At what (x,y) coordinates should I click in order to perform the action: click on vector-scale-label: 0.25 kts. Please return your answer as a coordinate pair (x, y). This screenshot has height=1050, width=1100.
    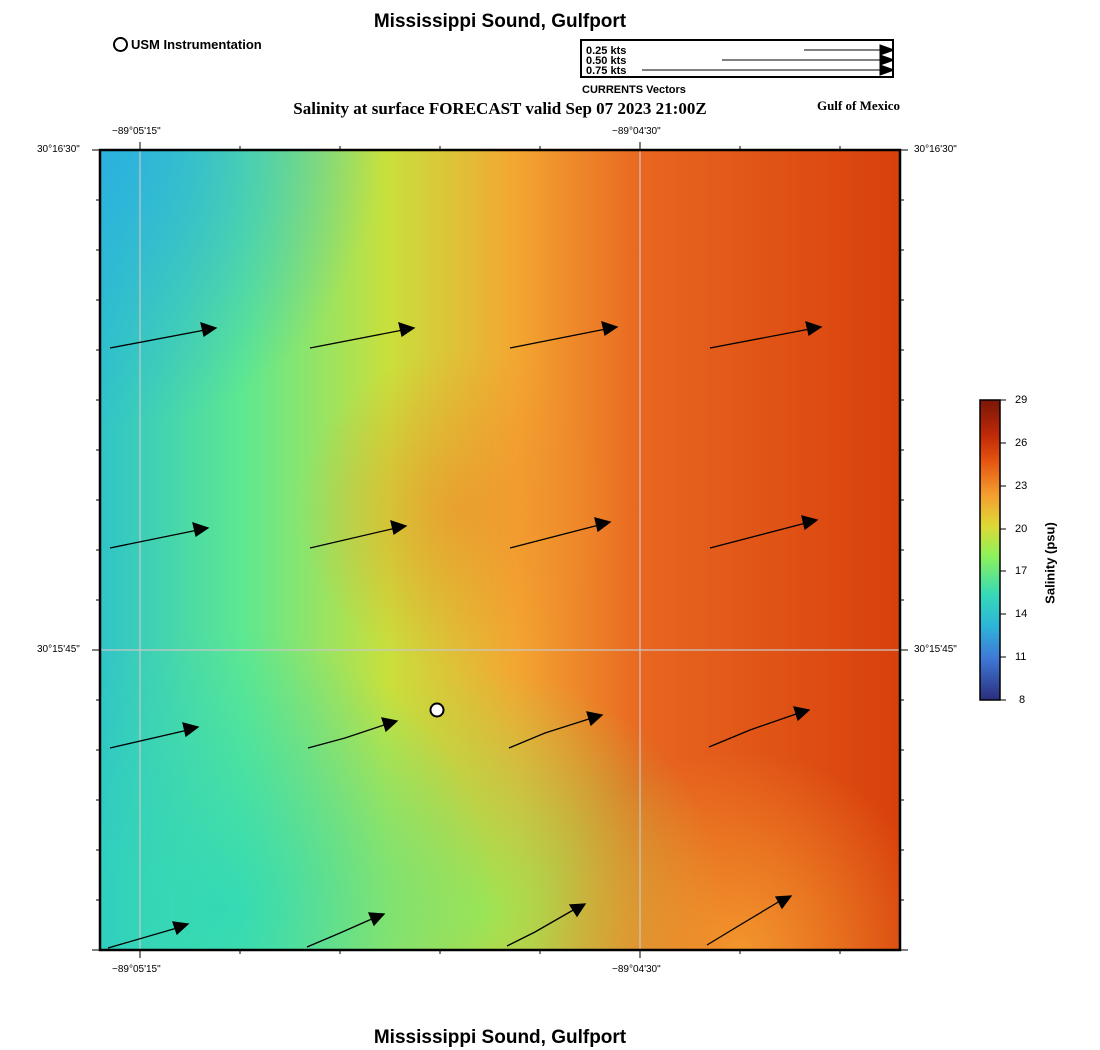
    Looking at the image, I should click on (606, 51).